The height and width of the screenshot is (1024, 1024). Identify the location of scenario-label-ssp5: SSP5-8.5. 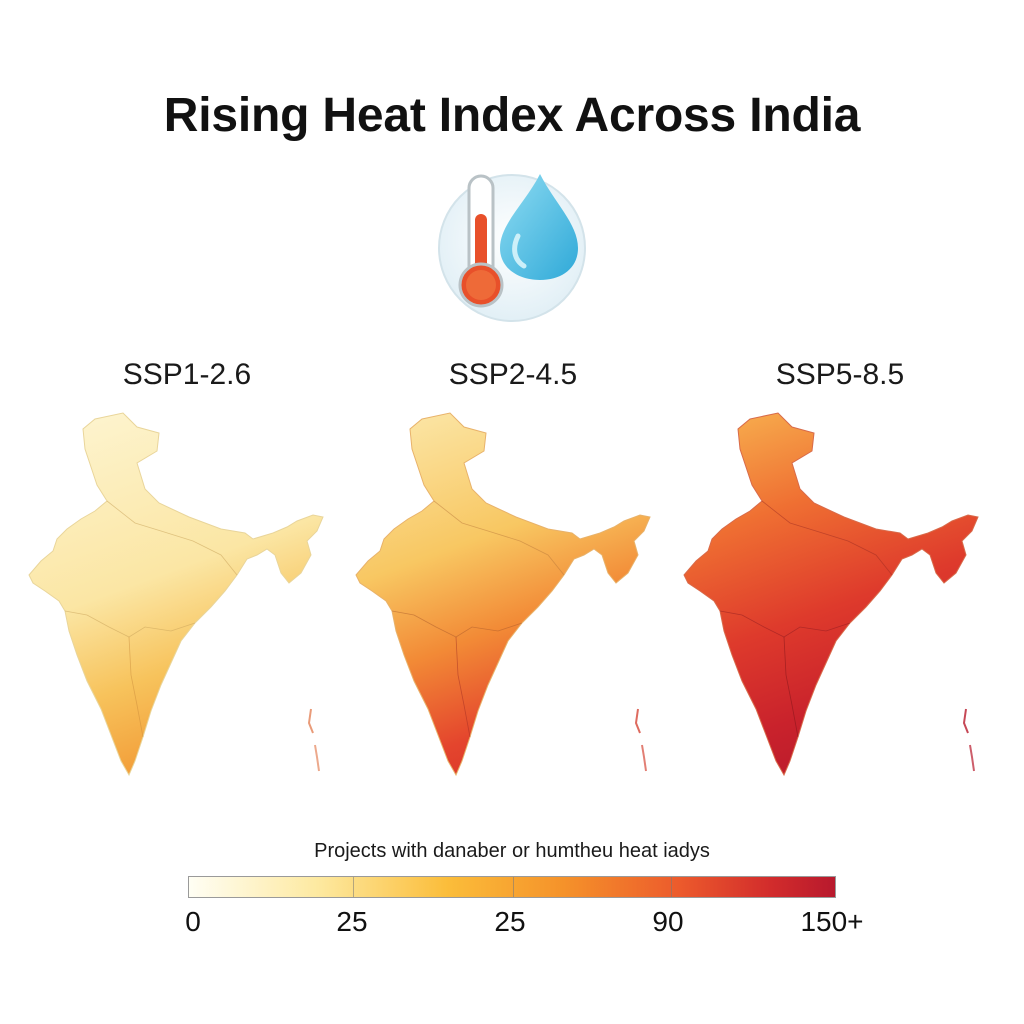
(840, 374).